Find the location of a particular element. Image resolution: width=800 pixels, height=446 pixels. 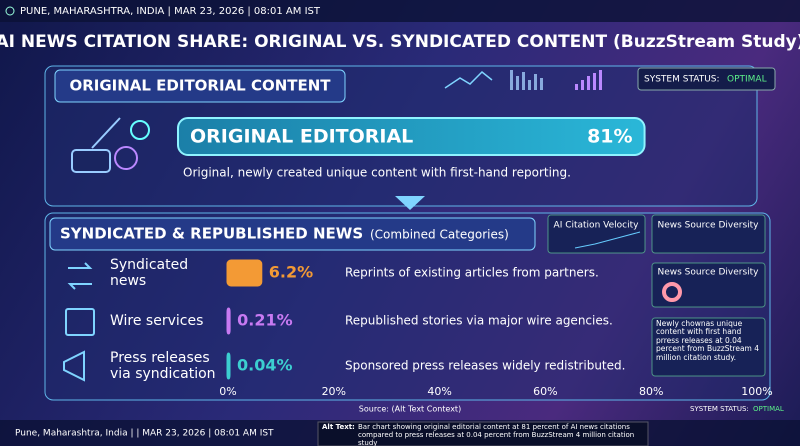

x-tick-label: 20% is located at coordinates (334, 391).